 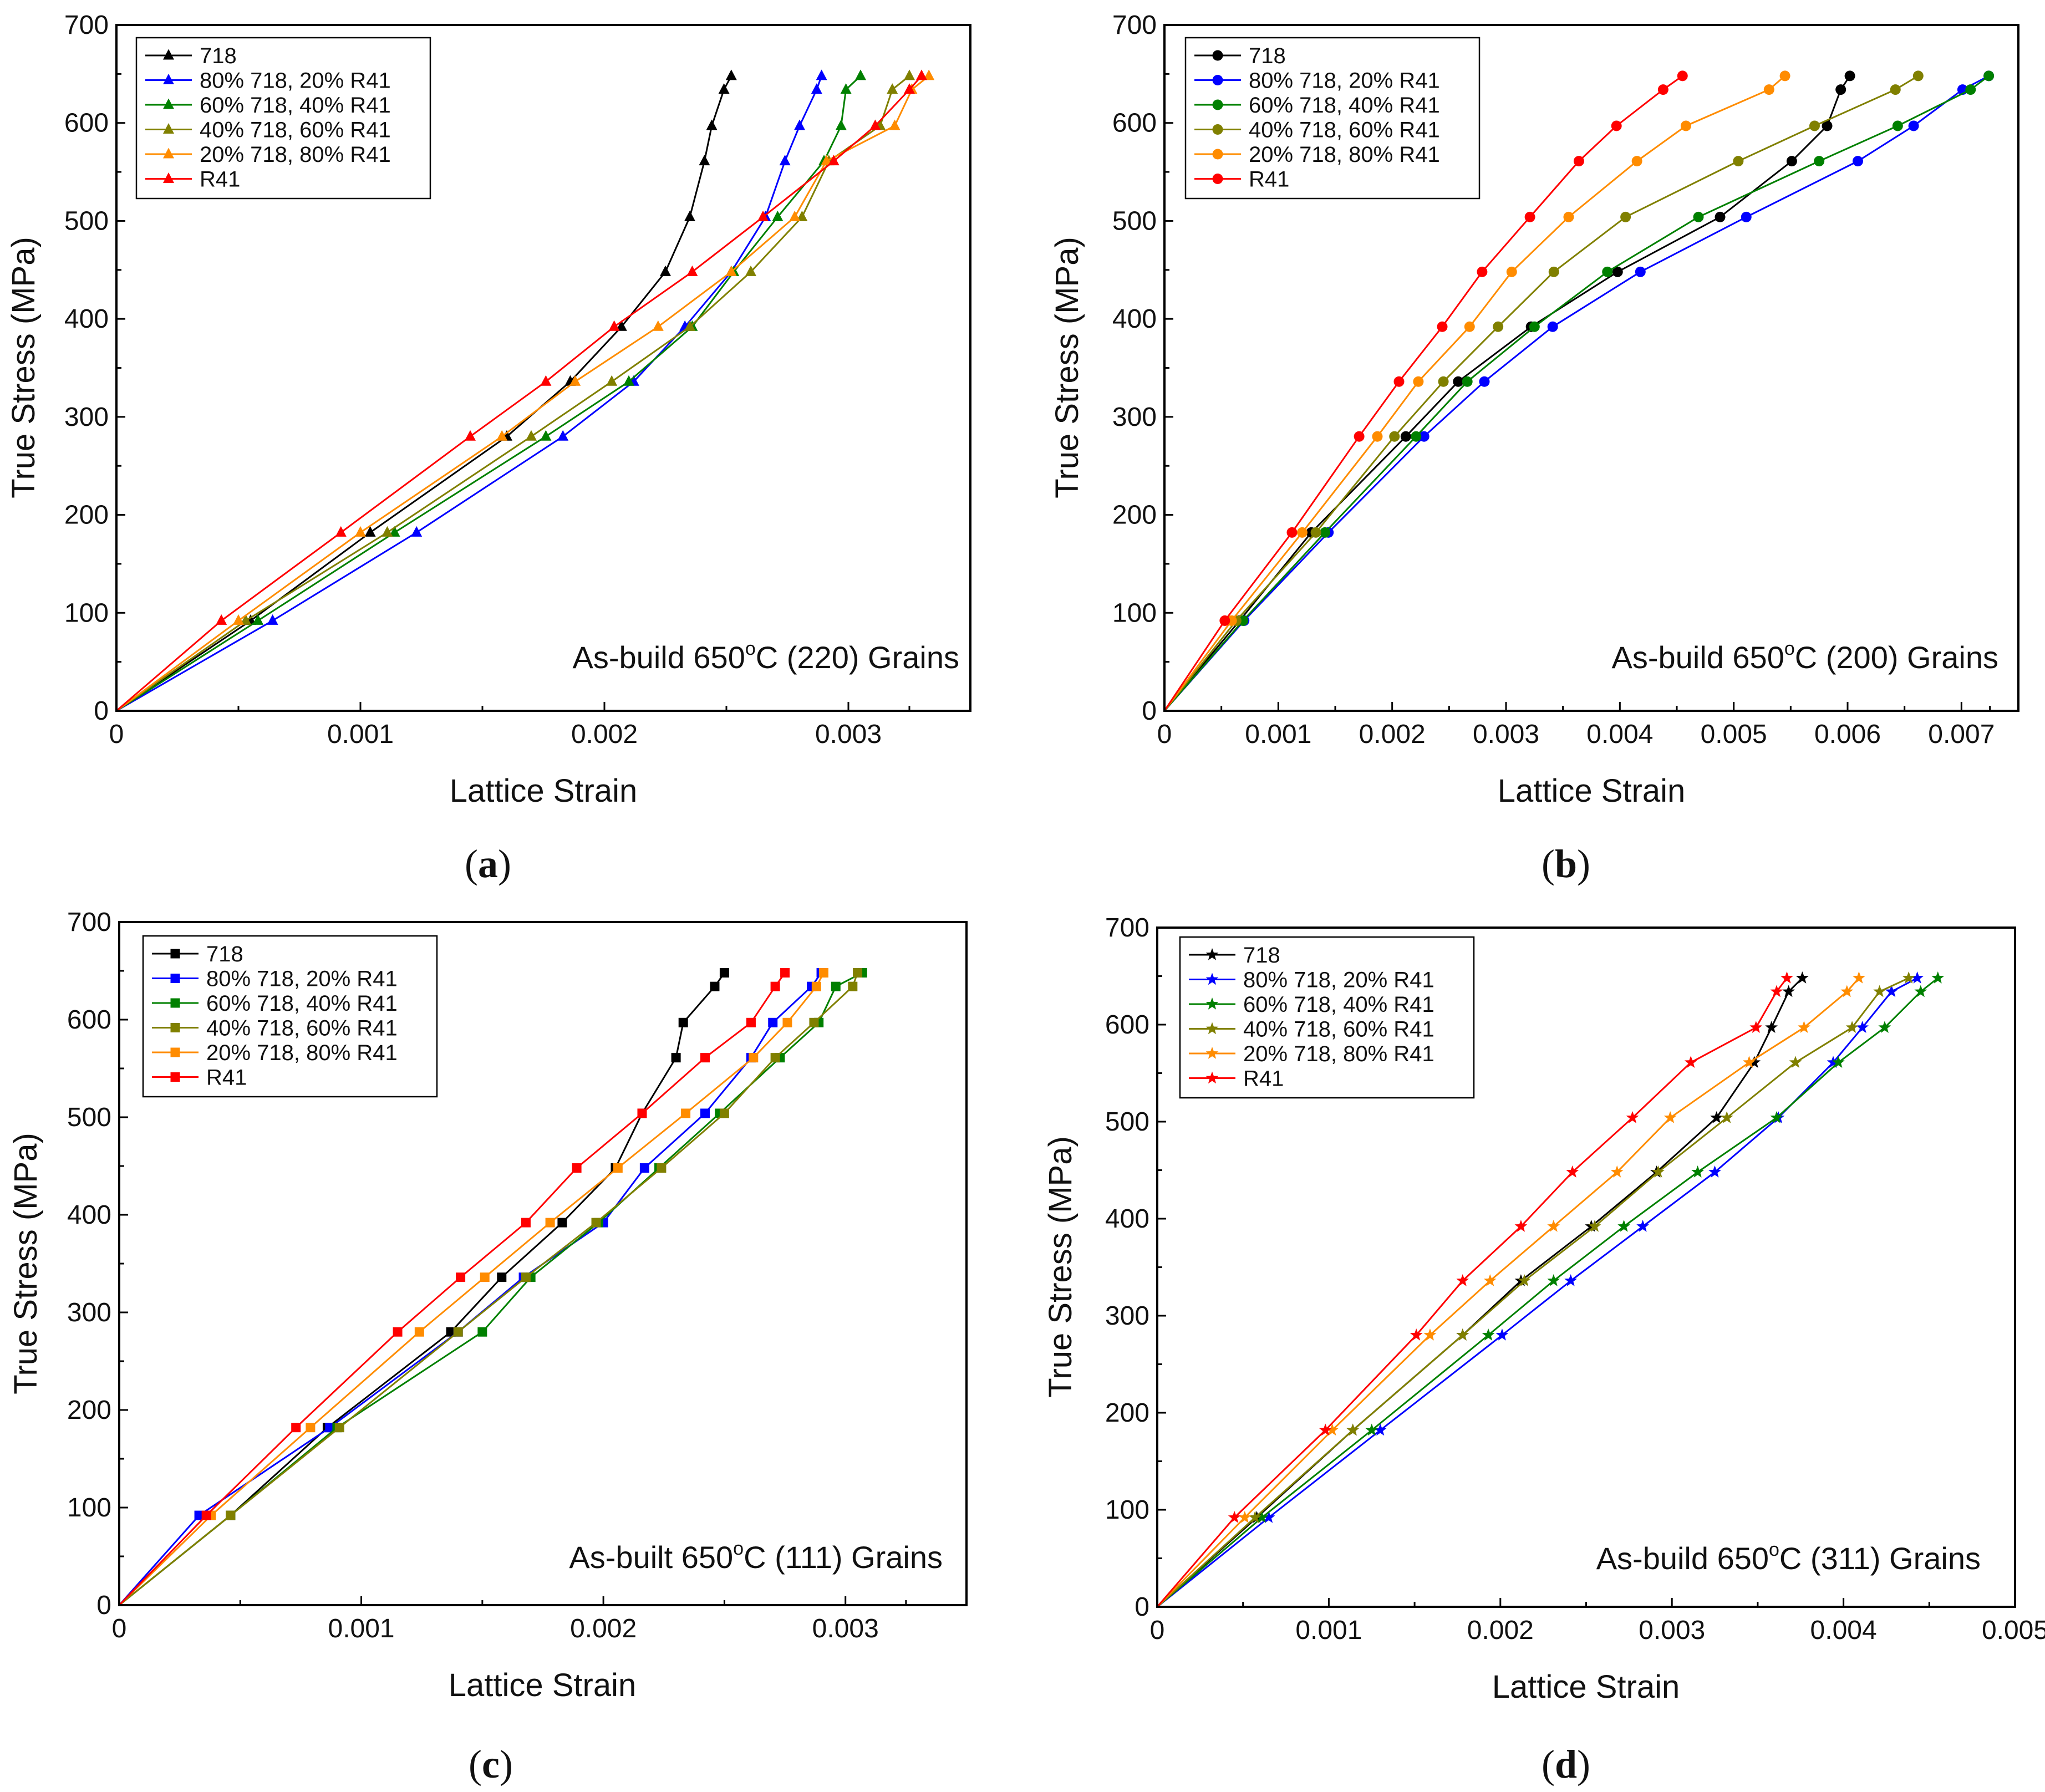 I want to click on legend-entry-label: 20% 718, 80% R41, so click(x=1345, y=155).